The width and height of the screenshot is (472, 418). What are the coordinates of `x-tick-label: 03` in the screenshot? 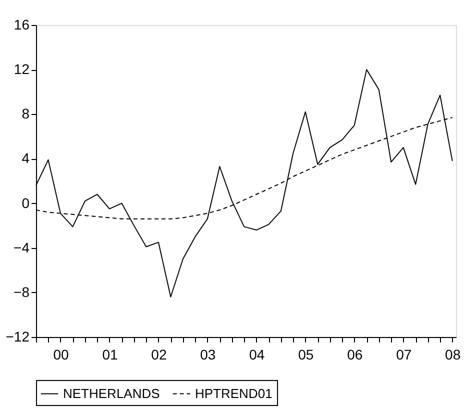 It's located at (208, 354).